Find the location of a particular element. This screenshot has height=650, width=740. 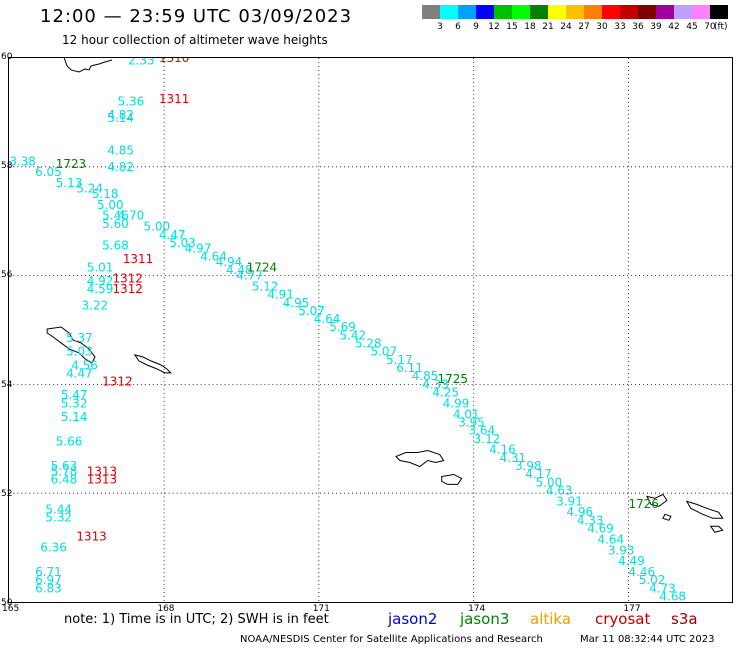

scale-label: 3 is located at coordinates (440, 27).